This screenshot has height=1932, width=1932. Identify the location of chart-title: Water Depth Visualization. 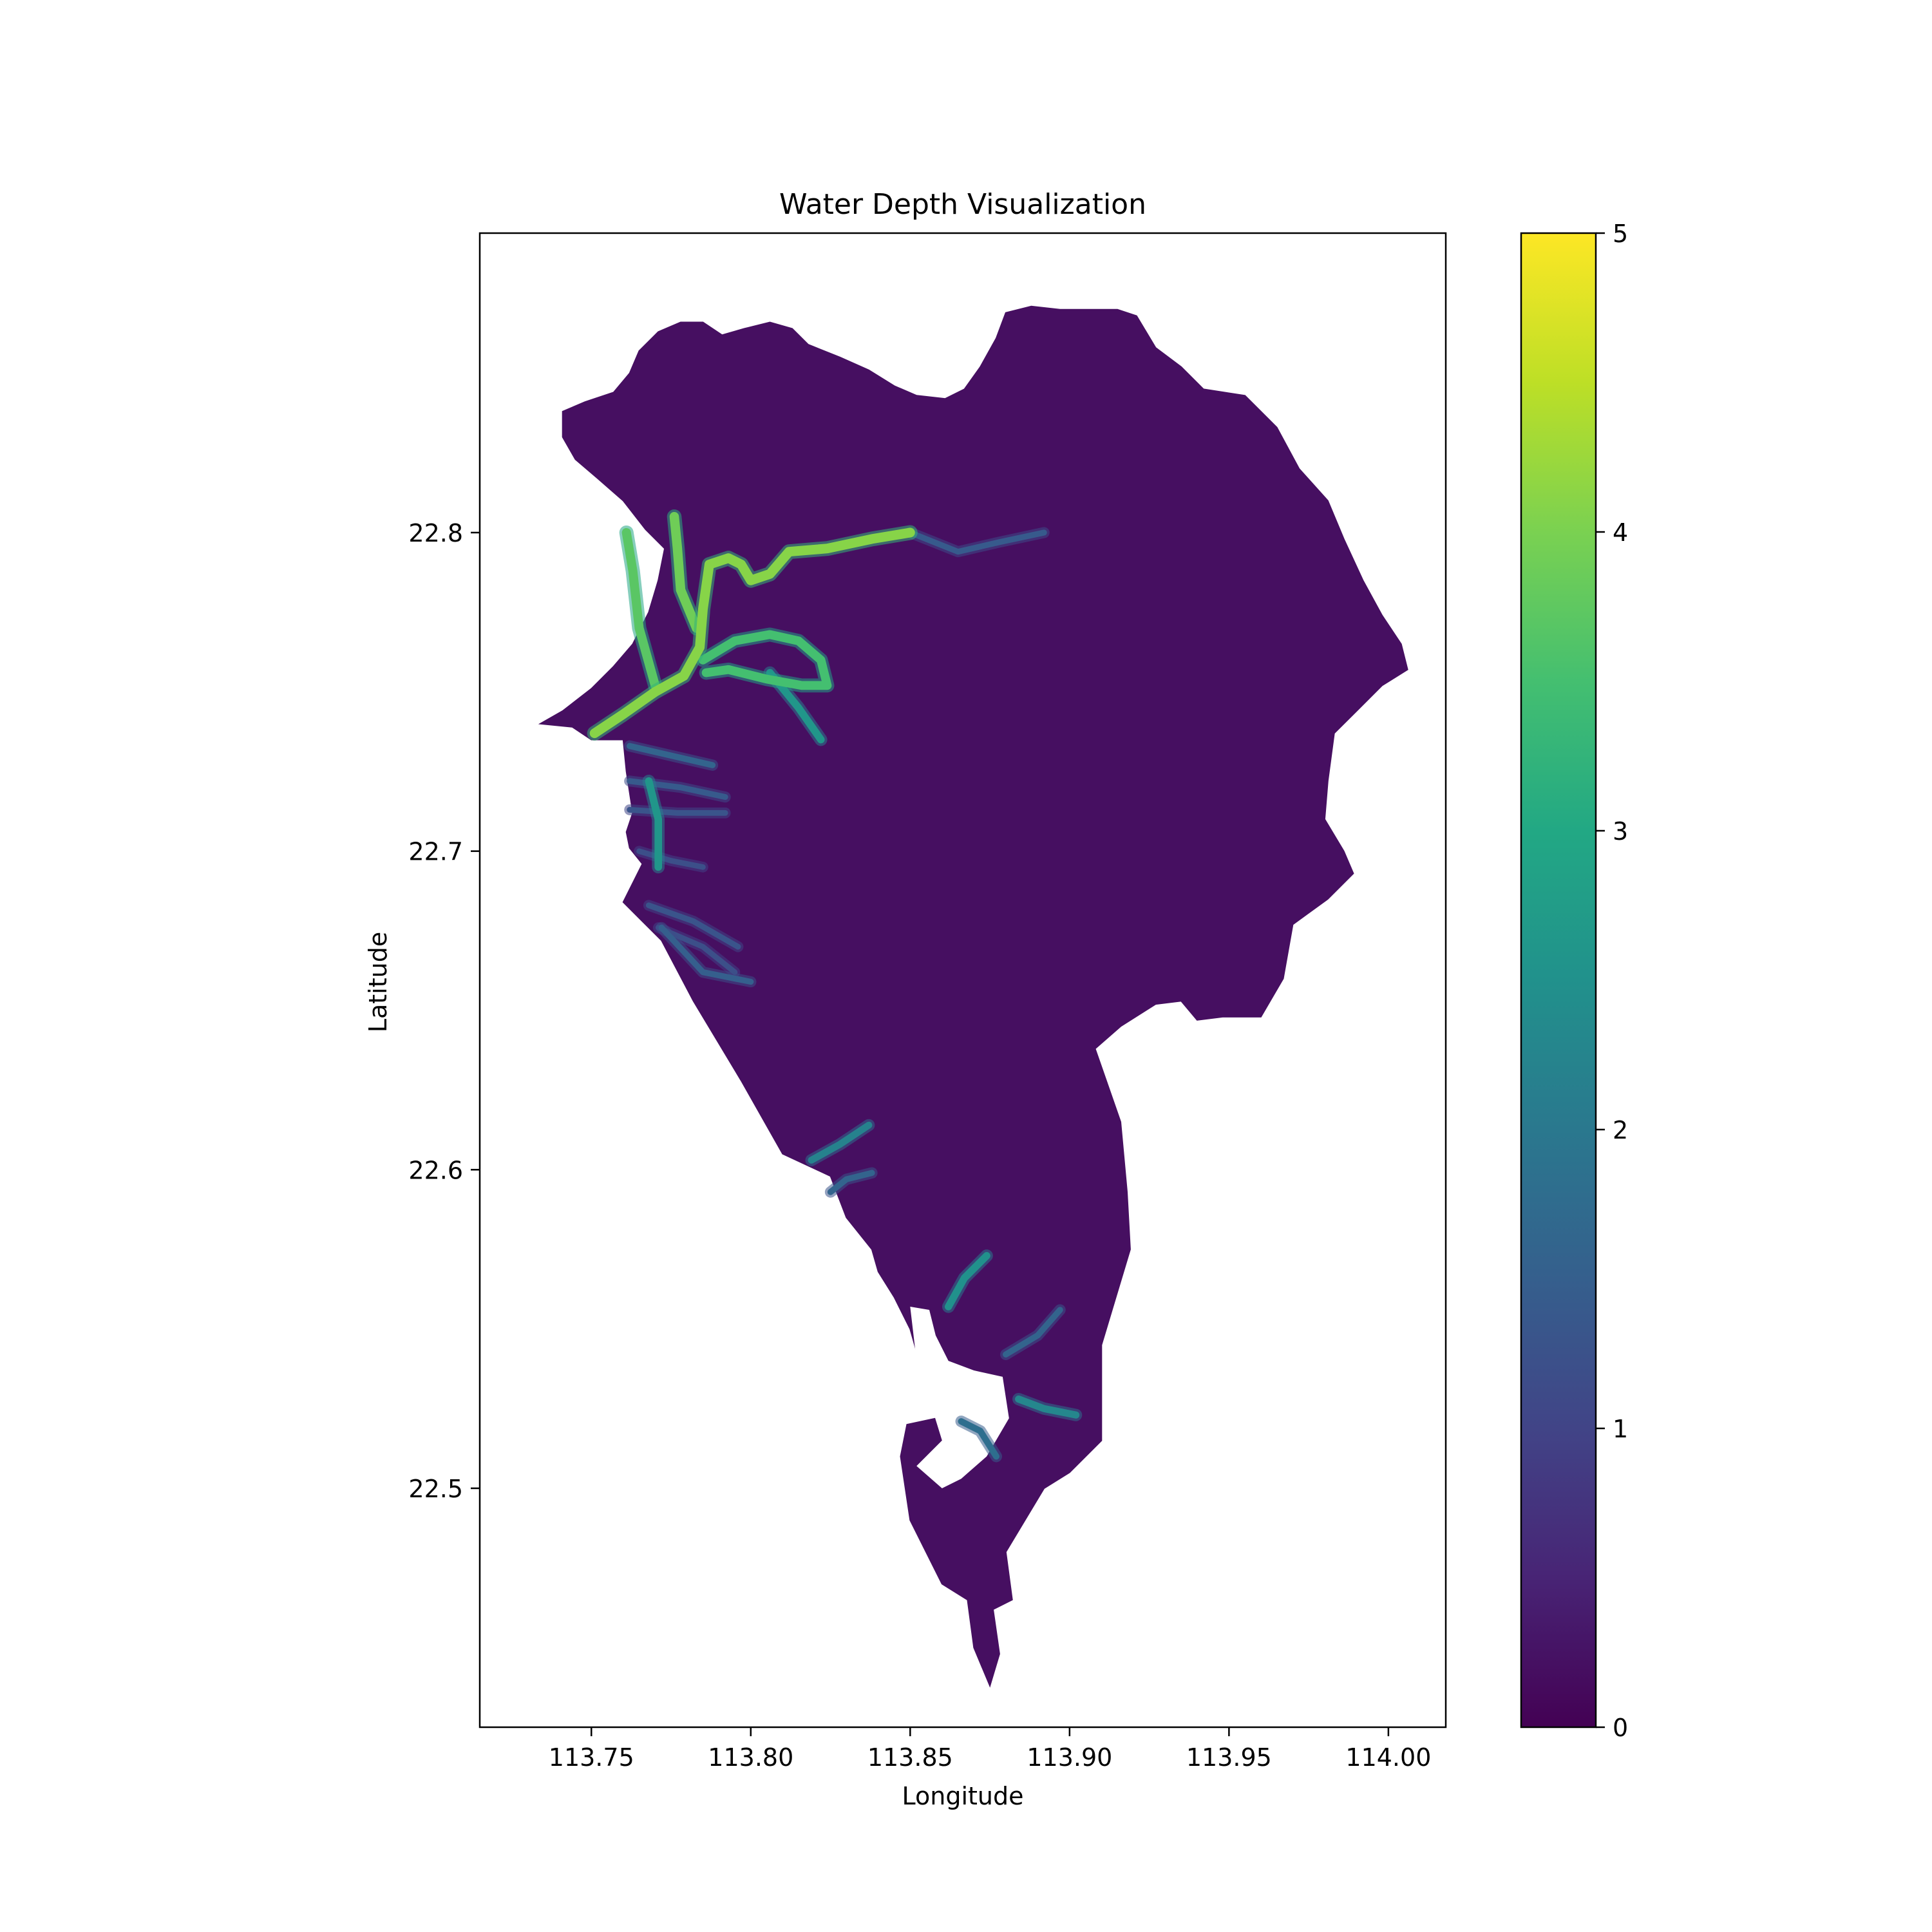
(963, 205).